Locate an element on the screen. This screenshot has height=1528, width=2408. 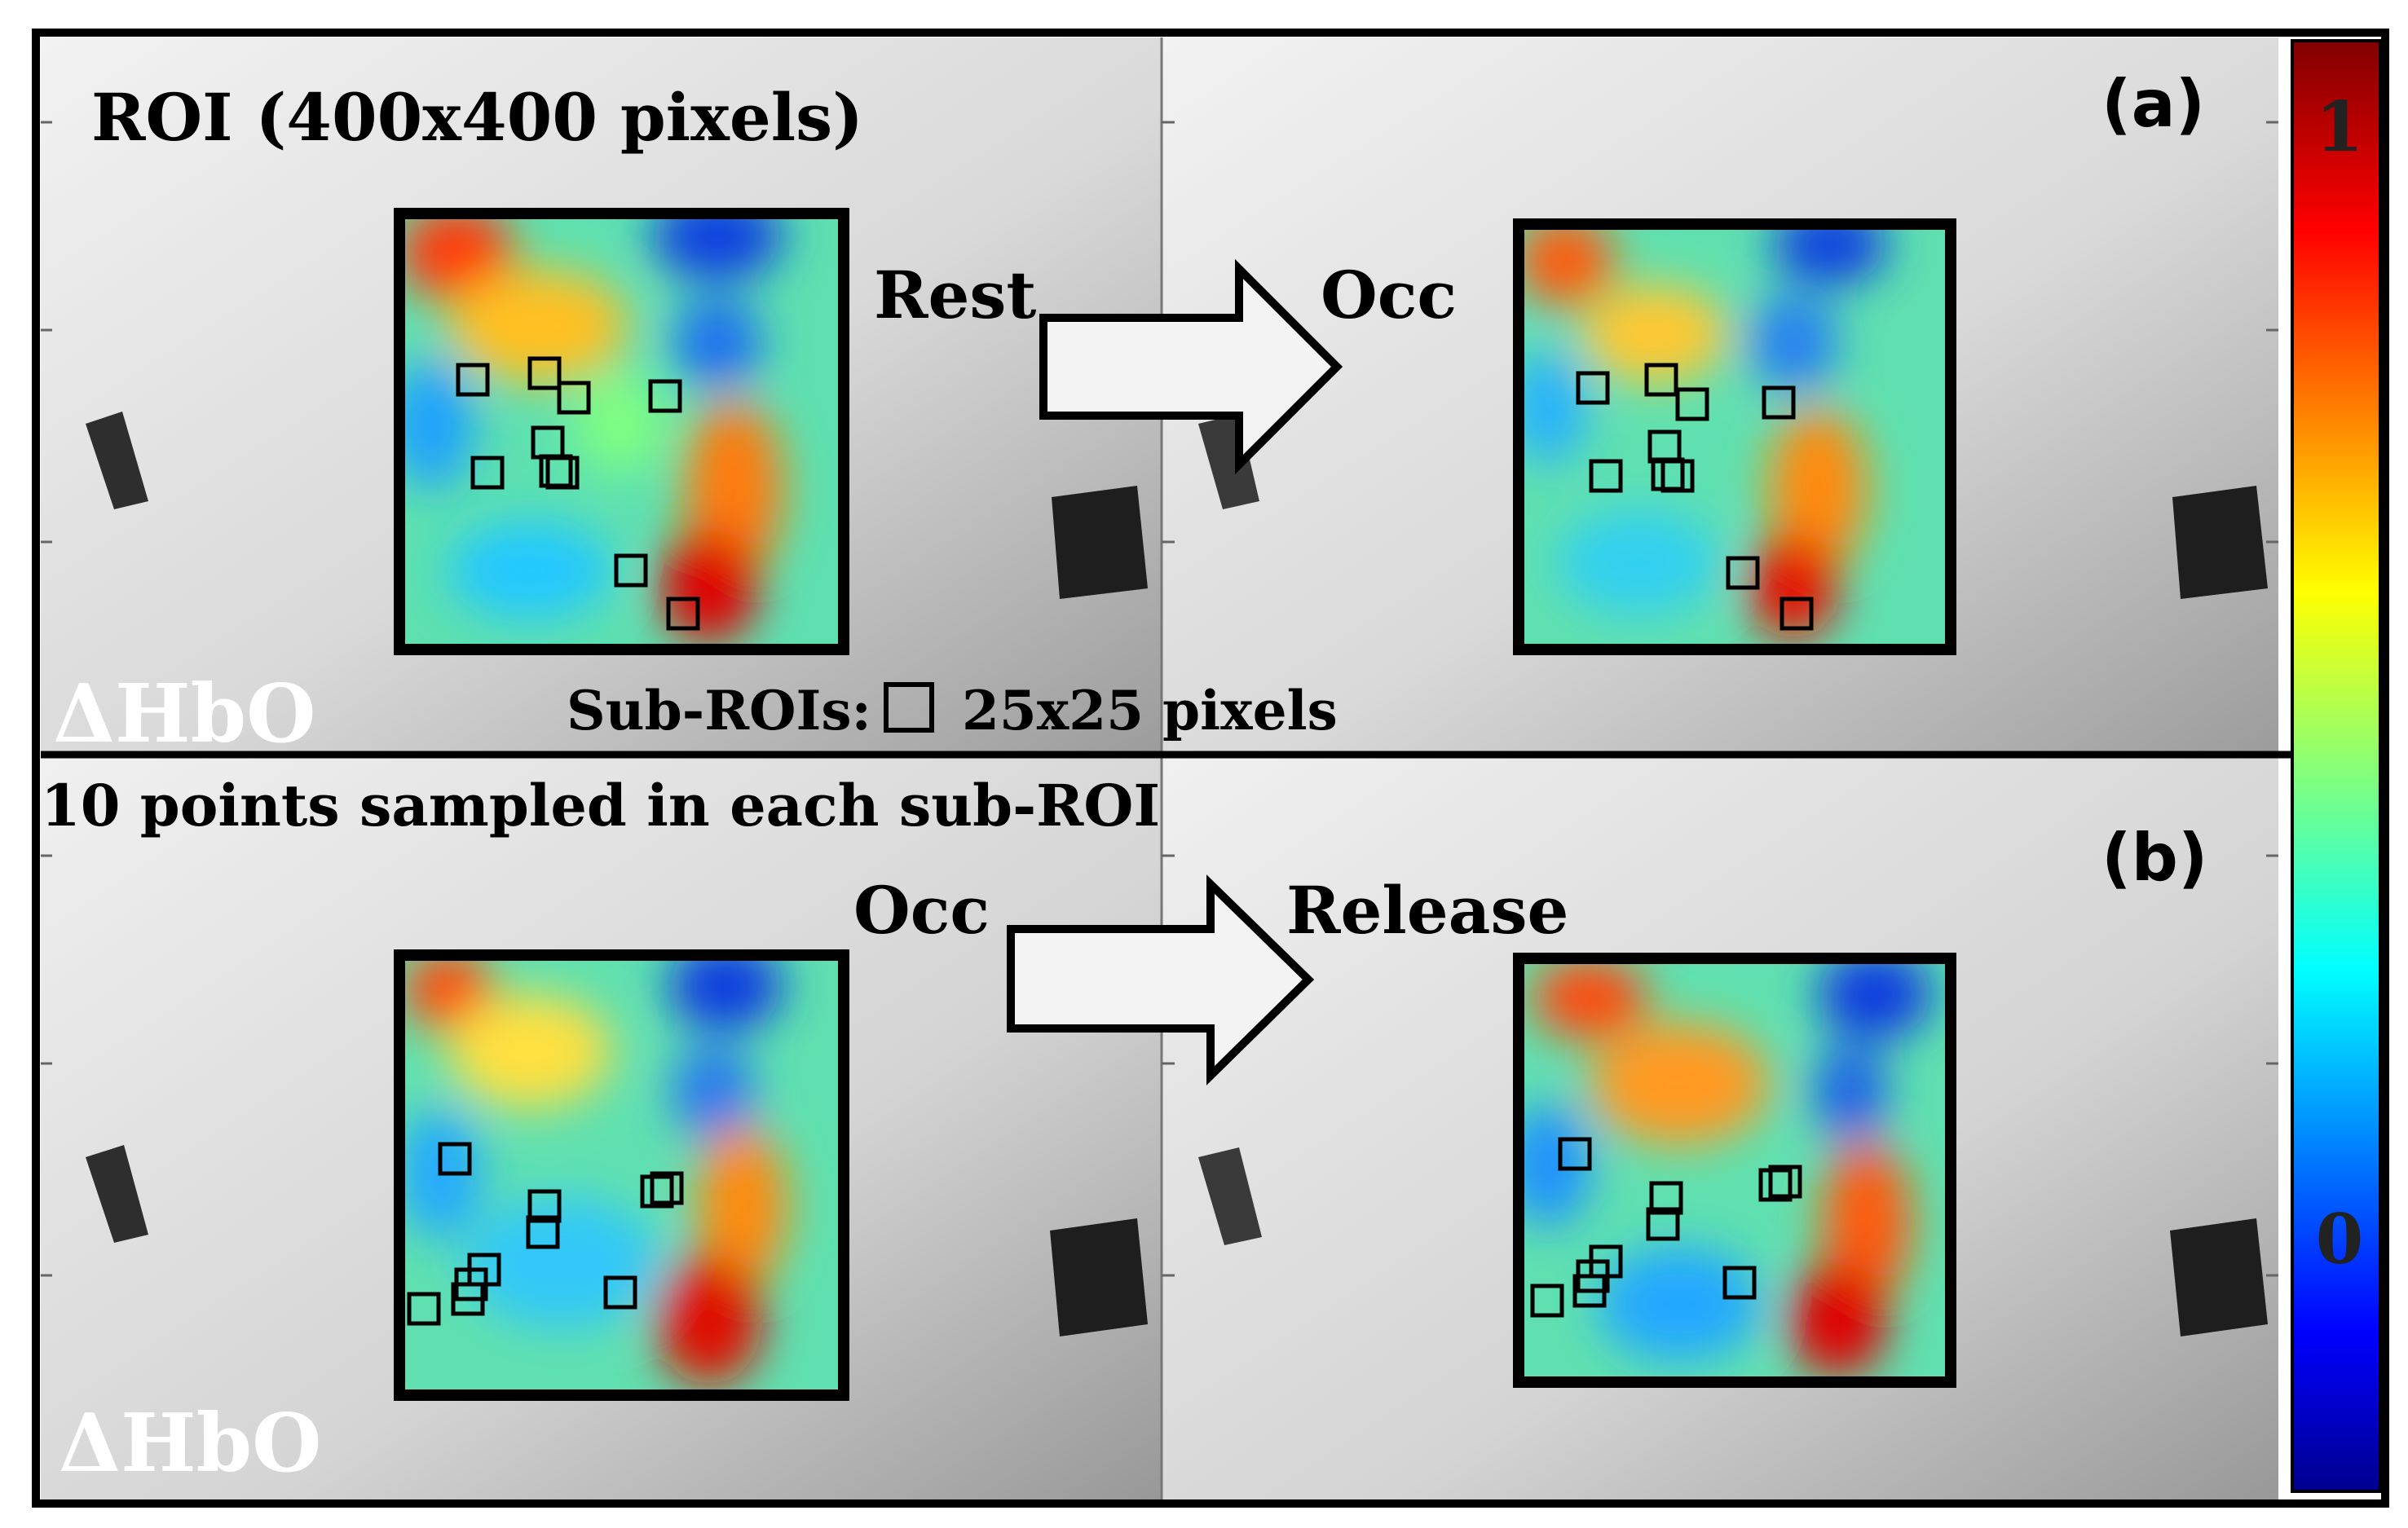
quantity-label-b: ΔHbO is located at coordinates (190, 1444).